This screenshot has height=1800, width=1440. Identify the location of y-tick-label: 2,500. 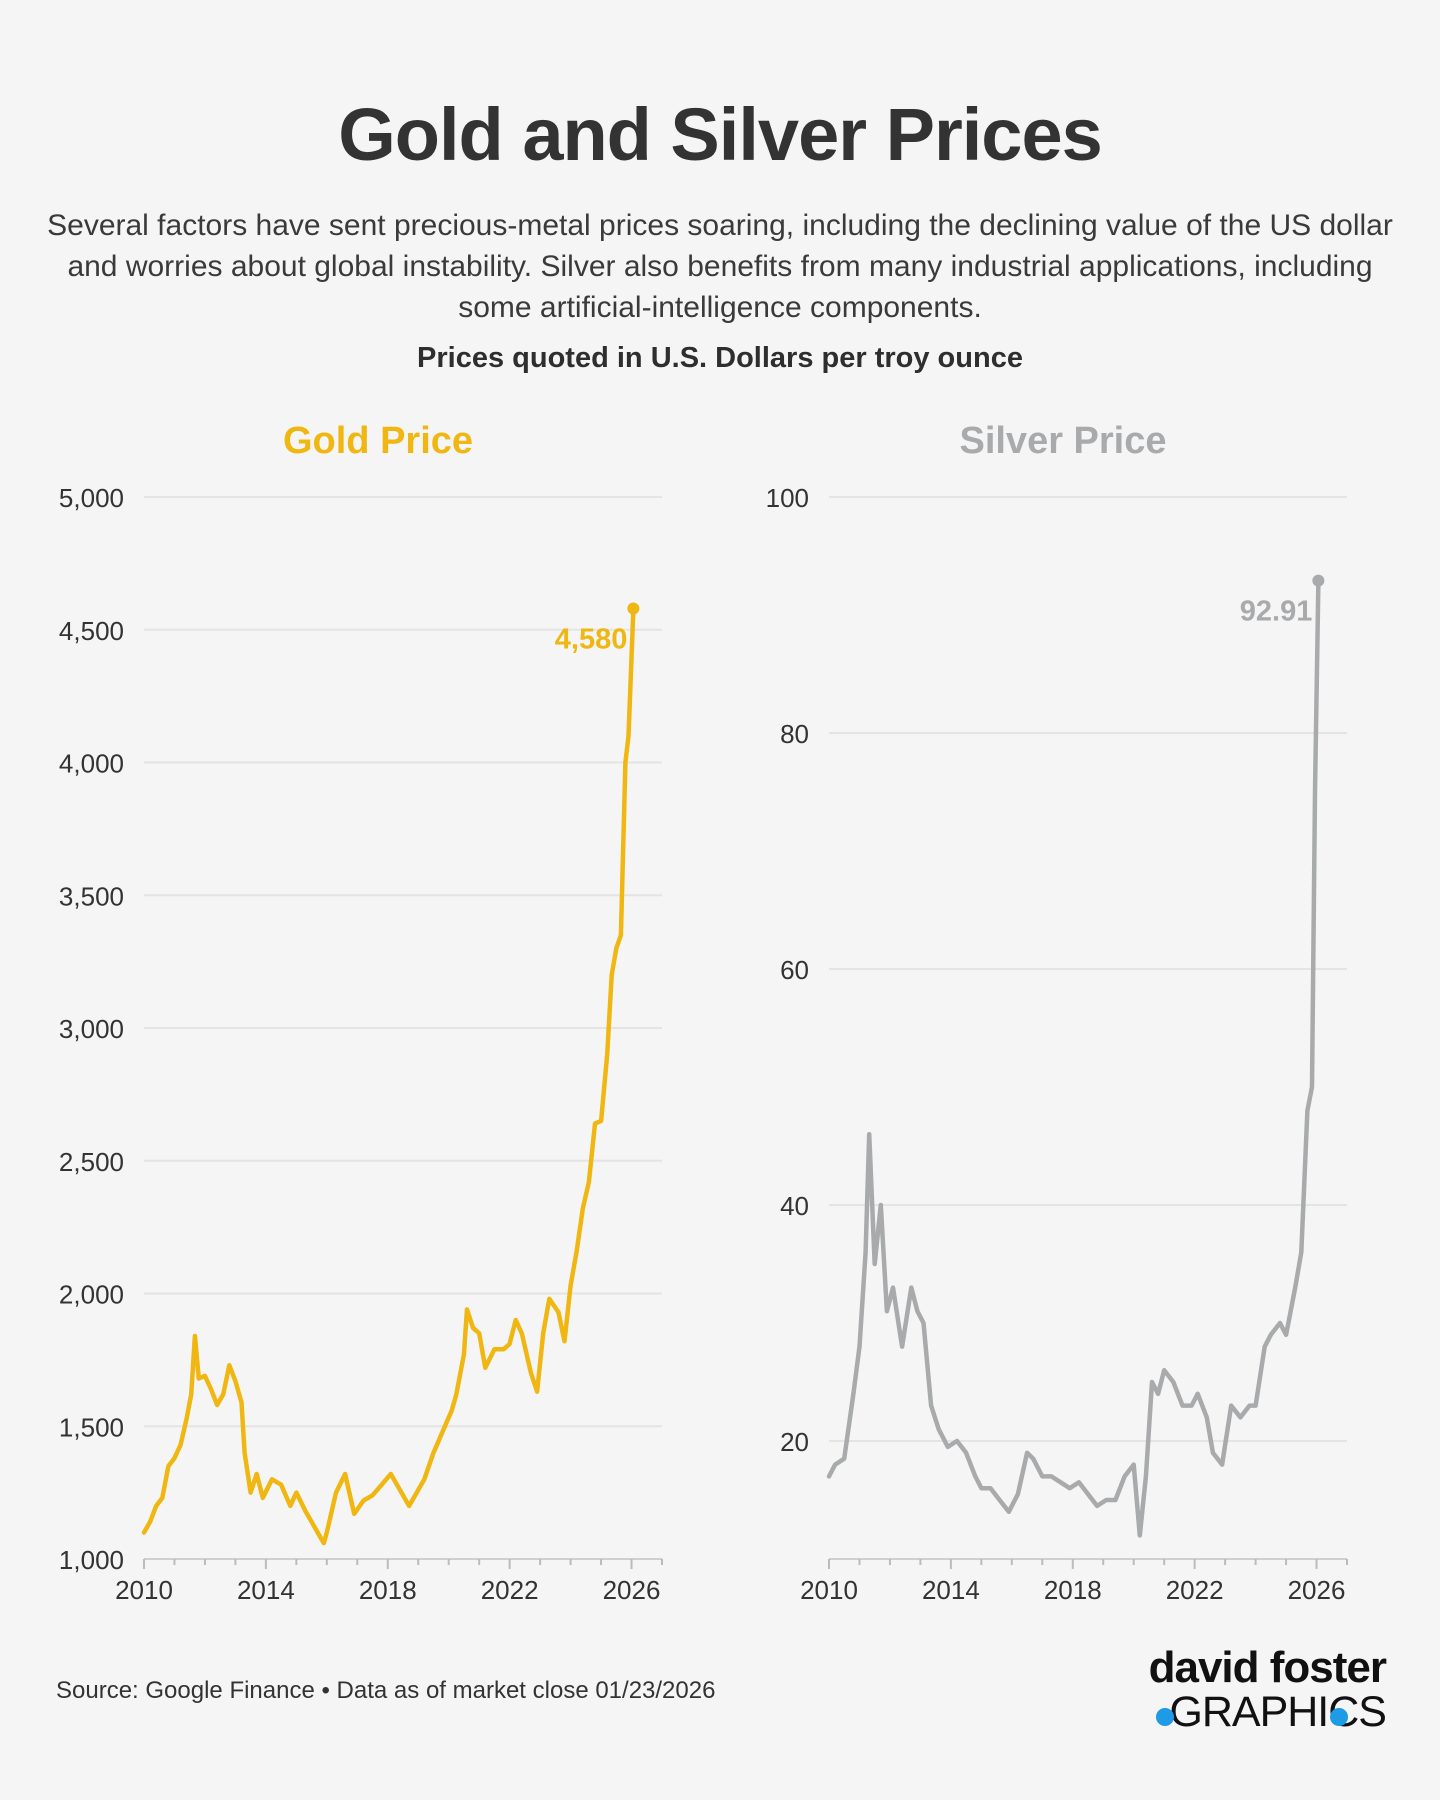
(91, 1162).